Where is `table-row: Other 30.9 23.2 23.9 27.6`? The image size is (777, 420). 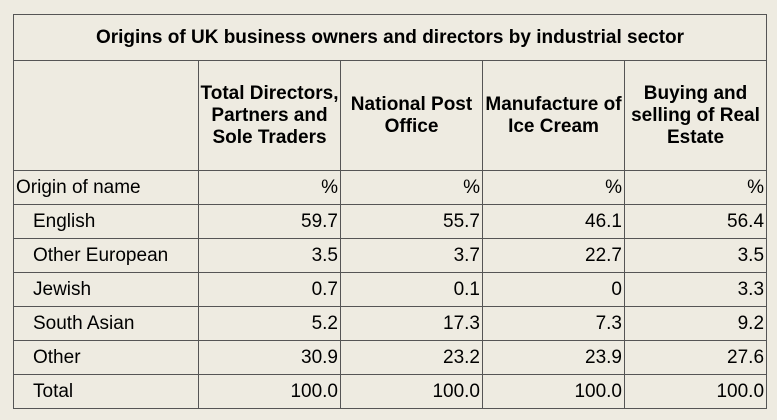
table-row: Other 30.9 23.2 23.9 27.6 is located at coordinates (390, 357).